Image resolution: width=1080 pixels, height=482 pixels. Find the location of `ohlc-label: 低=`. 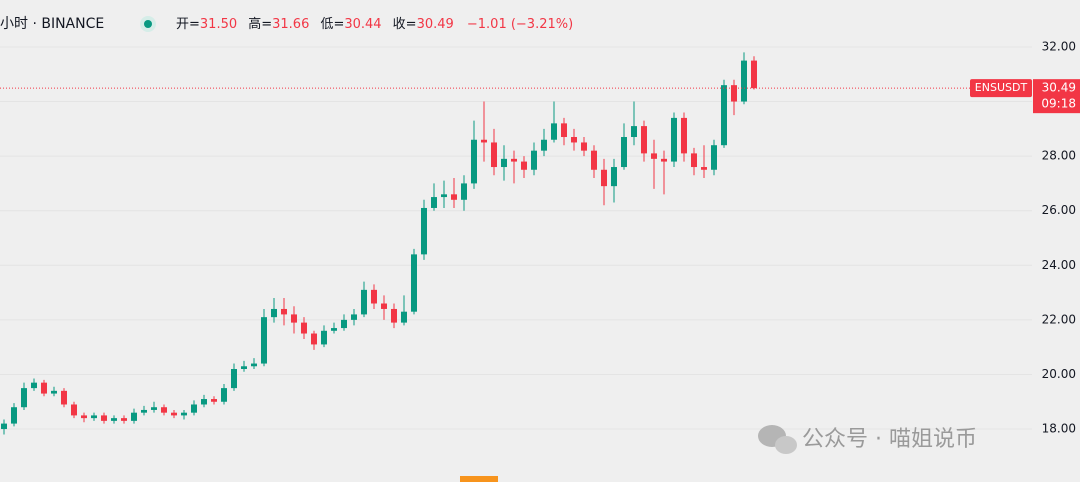

ohlc-label: 低= is located at coordinates (332, 24).